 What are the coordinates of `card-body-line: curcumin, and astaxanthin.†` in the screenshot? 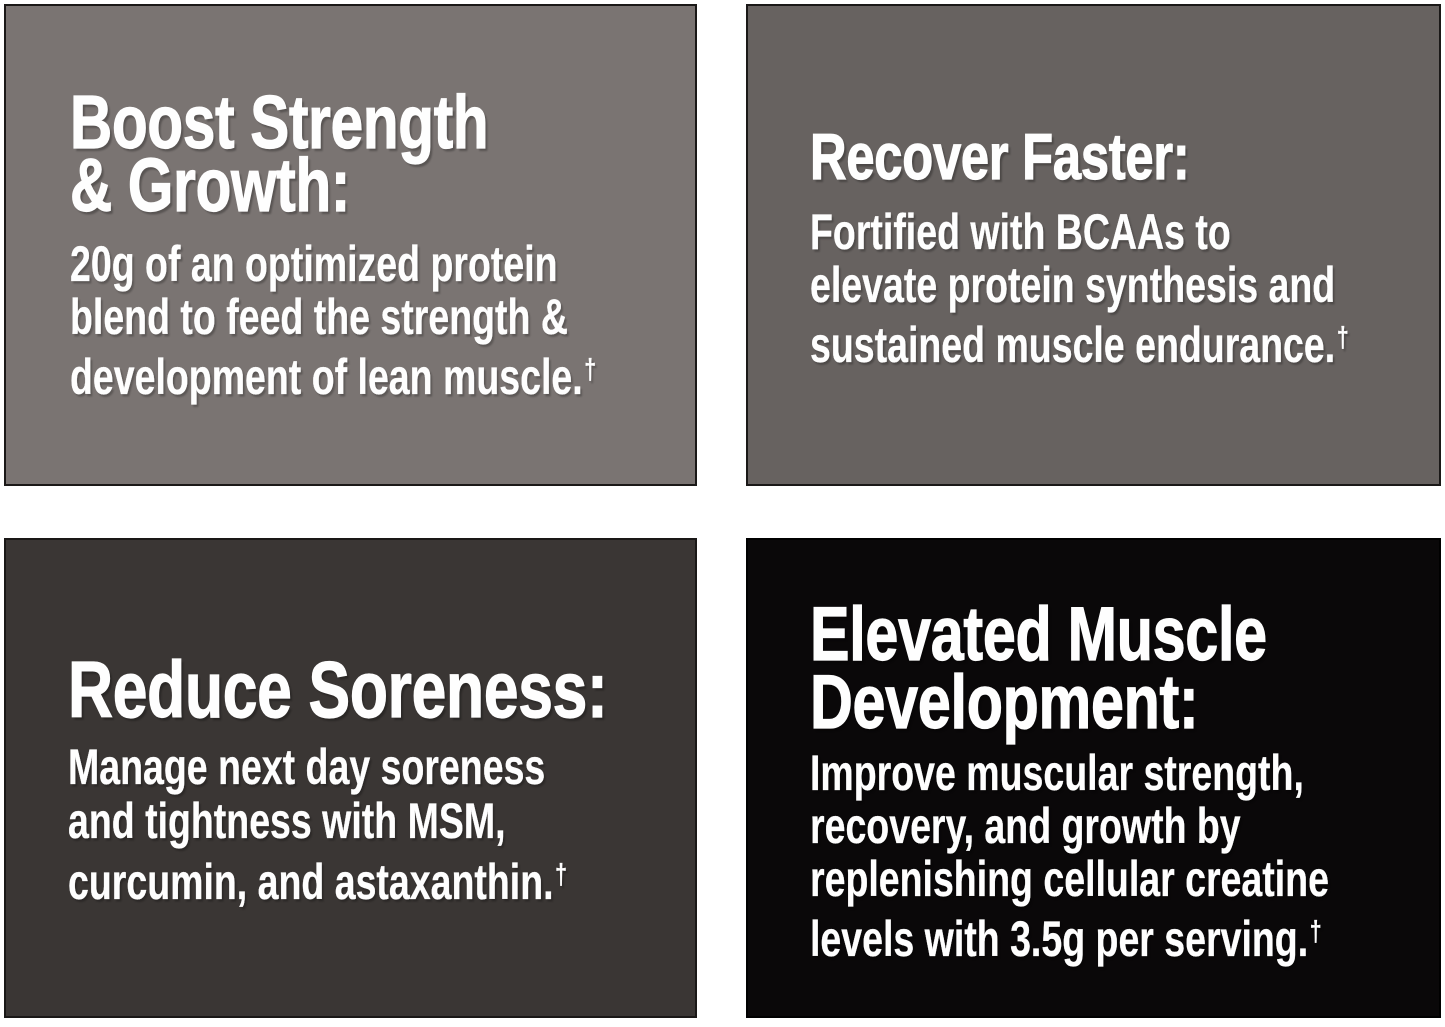 It's located at (317, 878).